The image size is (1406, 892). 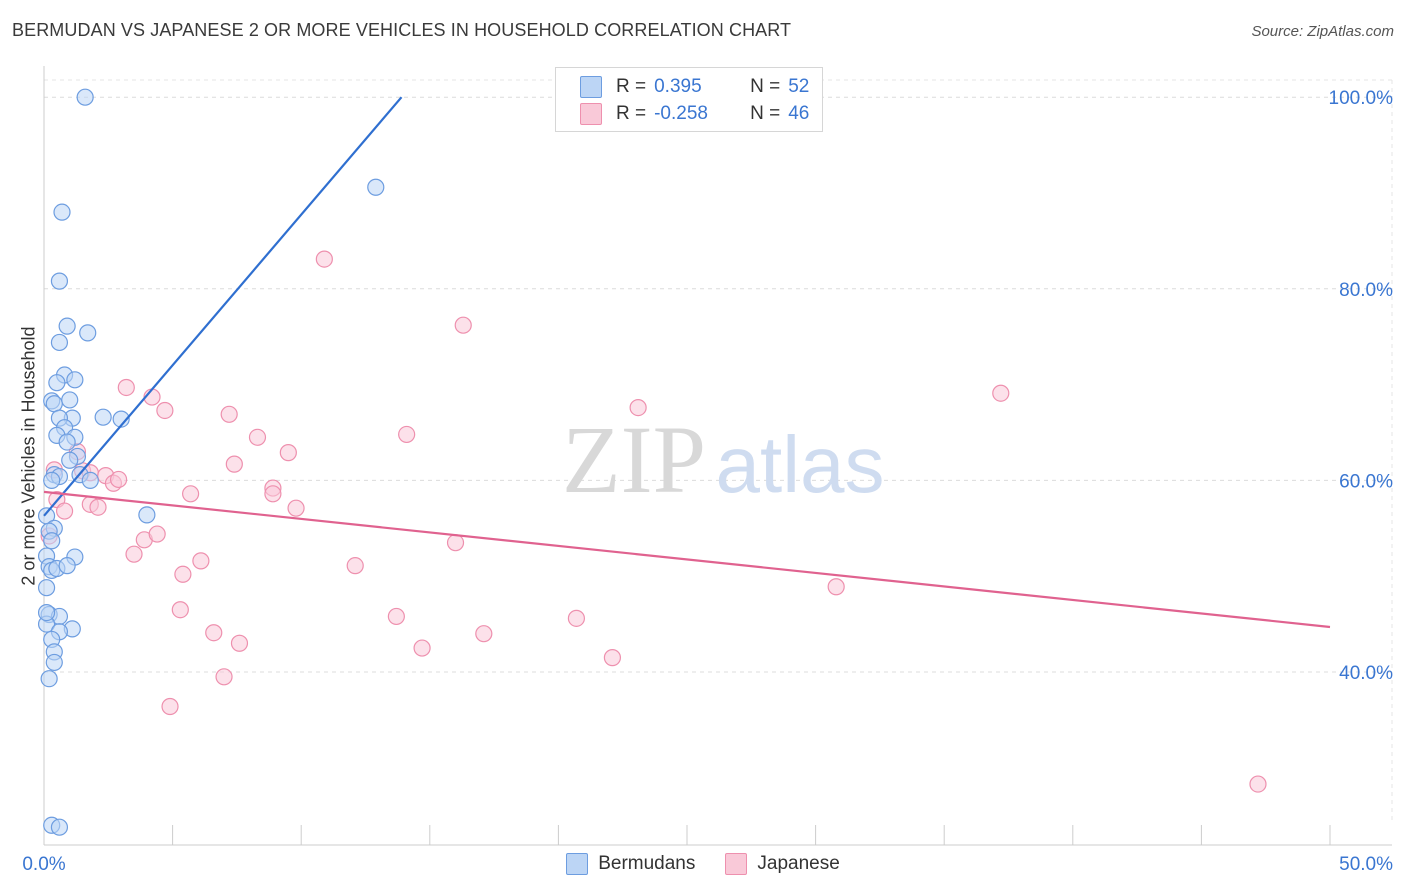 What do you see at coordinates (1366, 864) in the screenshot?
I see `x-tick-label: 50.0%` at bounding box center [1366, 864].